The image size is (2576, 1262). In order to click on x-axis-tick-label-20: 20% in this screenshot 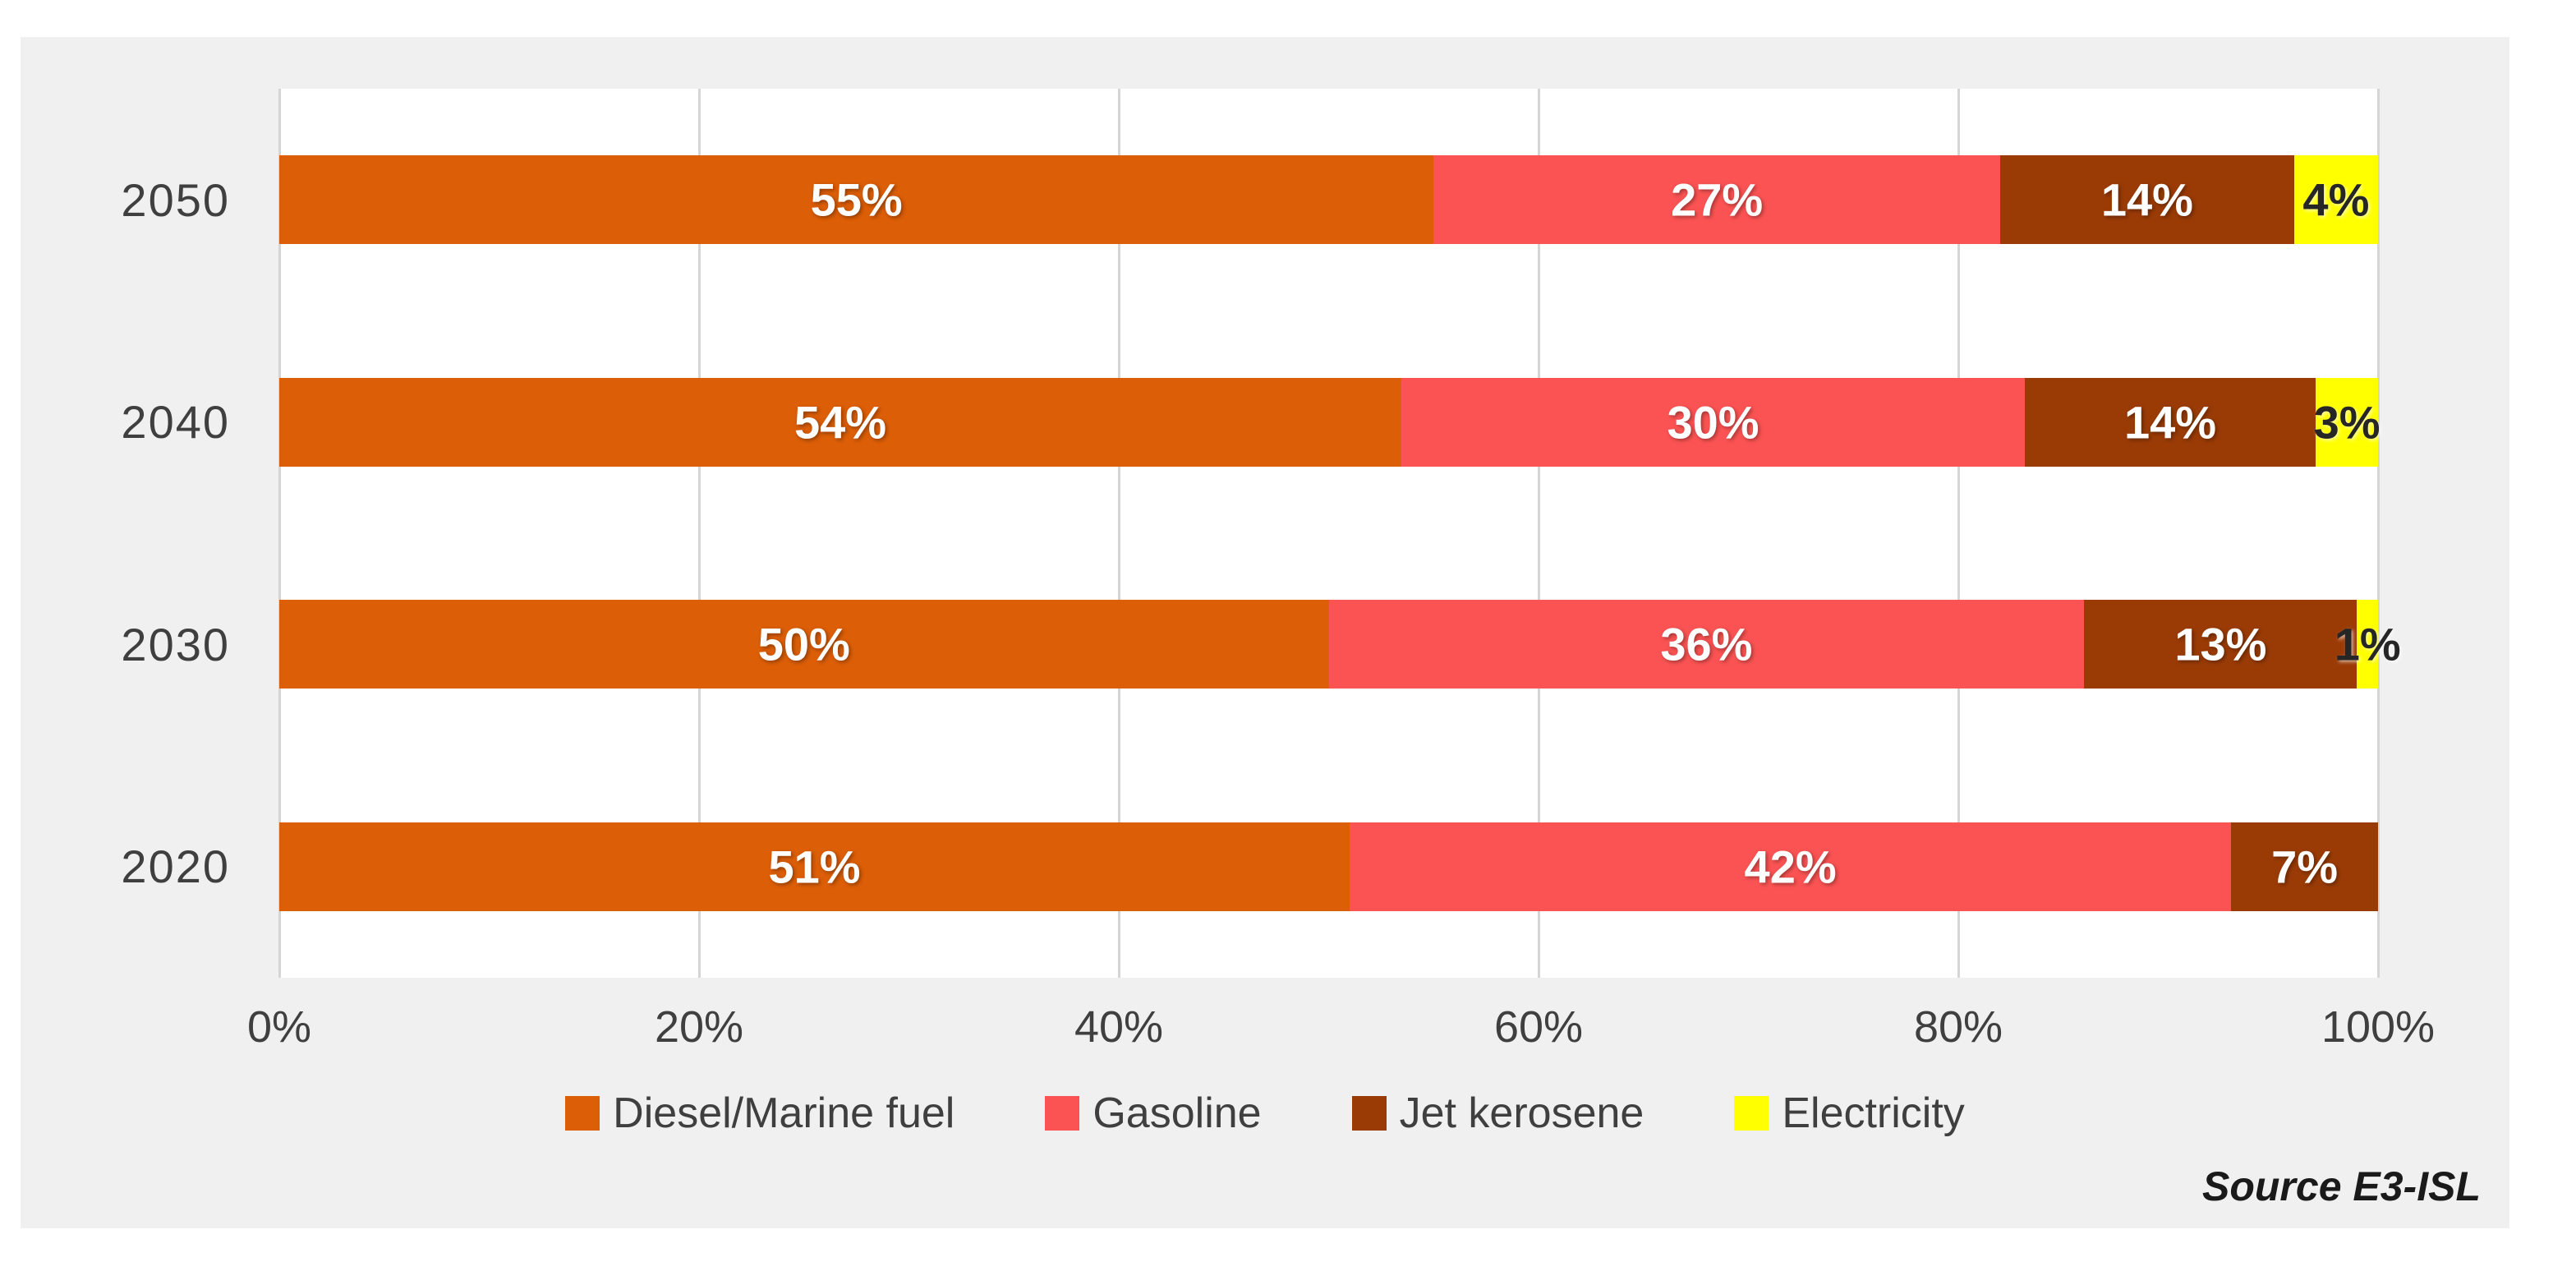, I will do `click(699, 1027)`.